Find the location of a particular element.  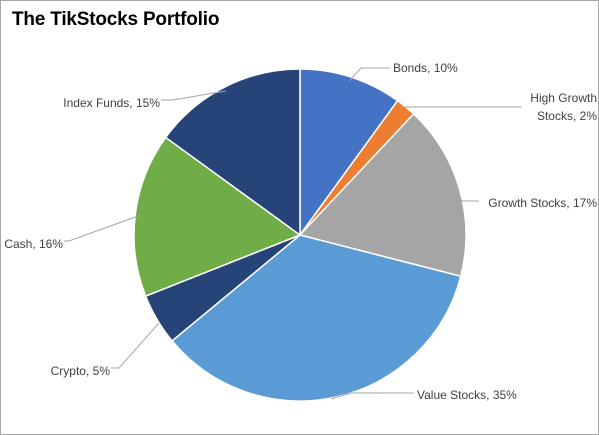

data-label-growth-stocks: Growth Stocks, 17% is located at coordinates (542, 203).